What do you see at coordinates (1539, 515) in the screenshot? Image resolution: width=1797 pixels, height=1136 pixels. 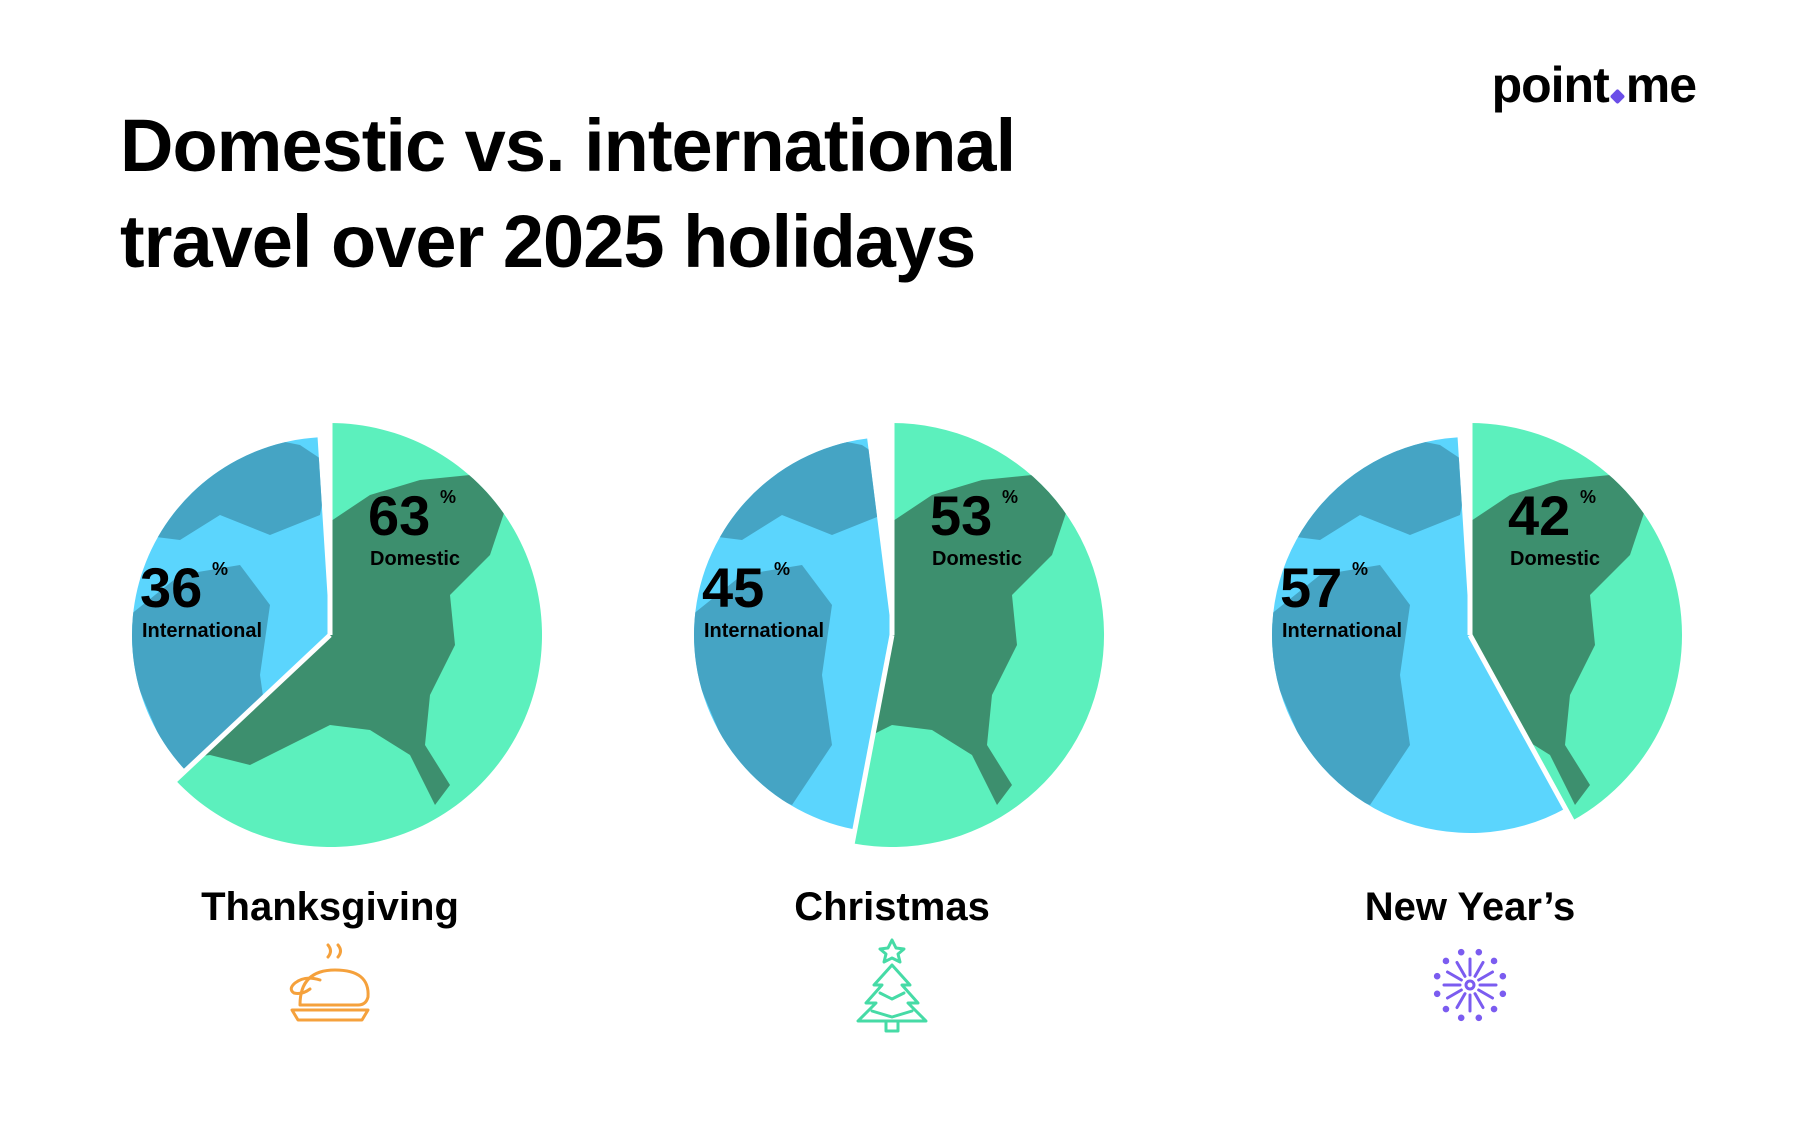 I see `domestic-value: 42` at bounding box center [1539, 515].